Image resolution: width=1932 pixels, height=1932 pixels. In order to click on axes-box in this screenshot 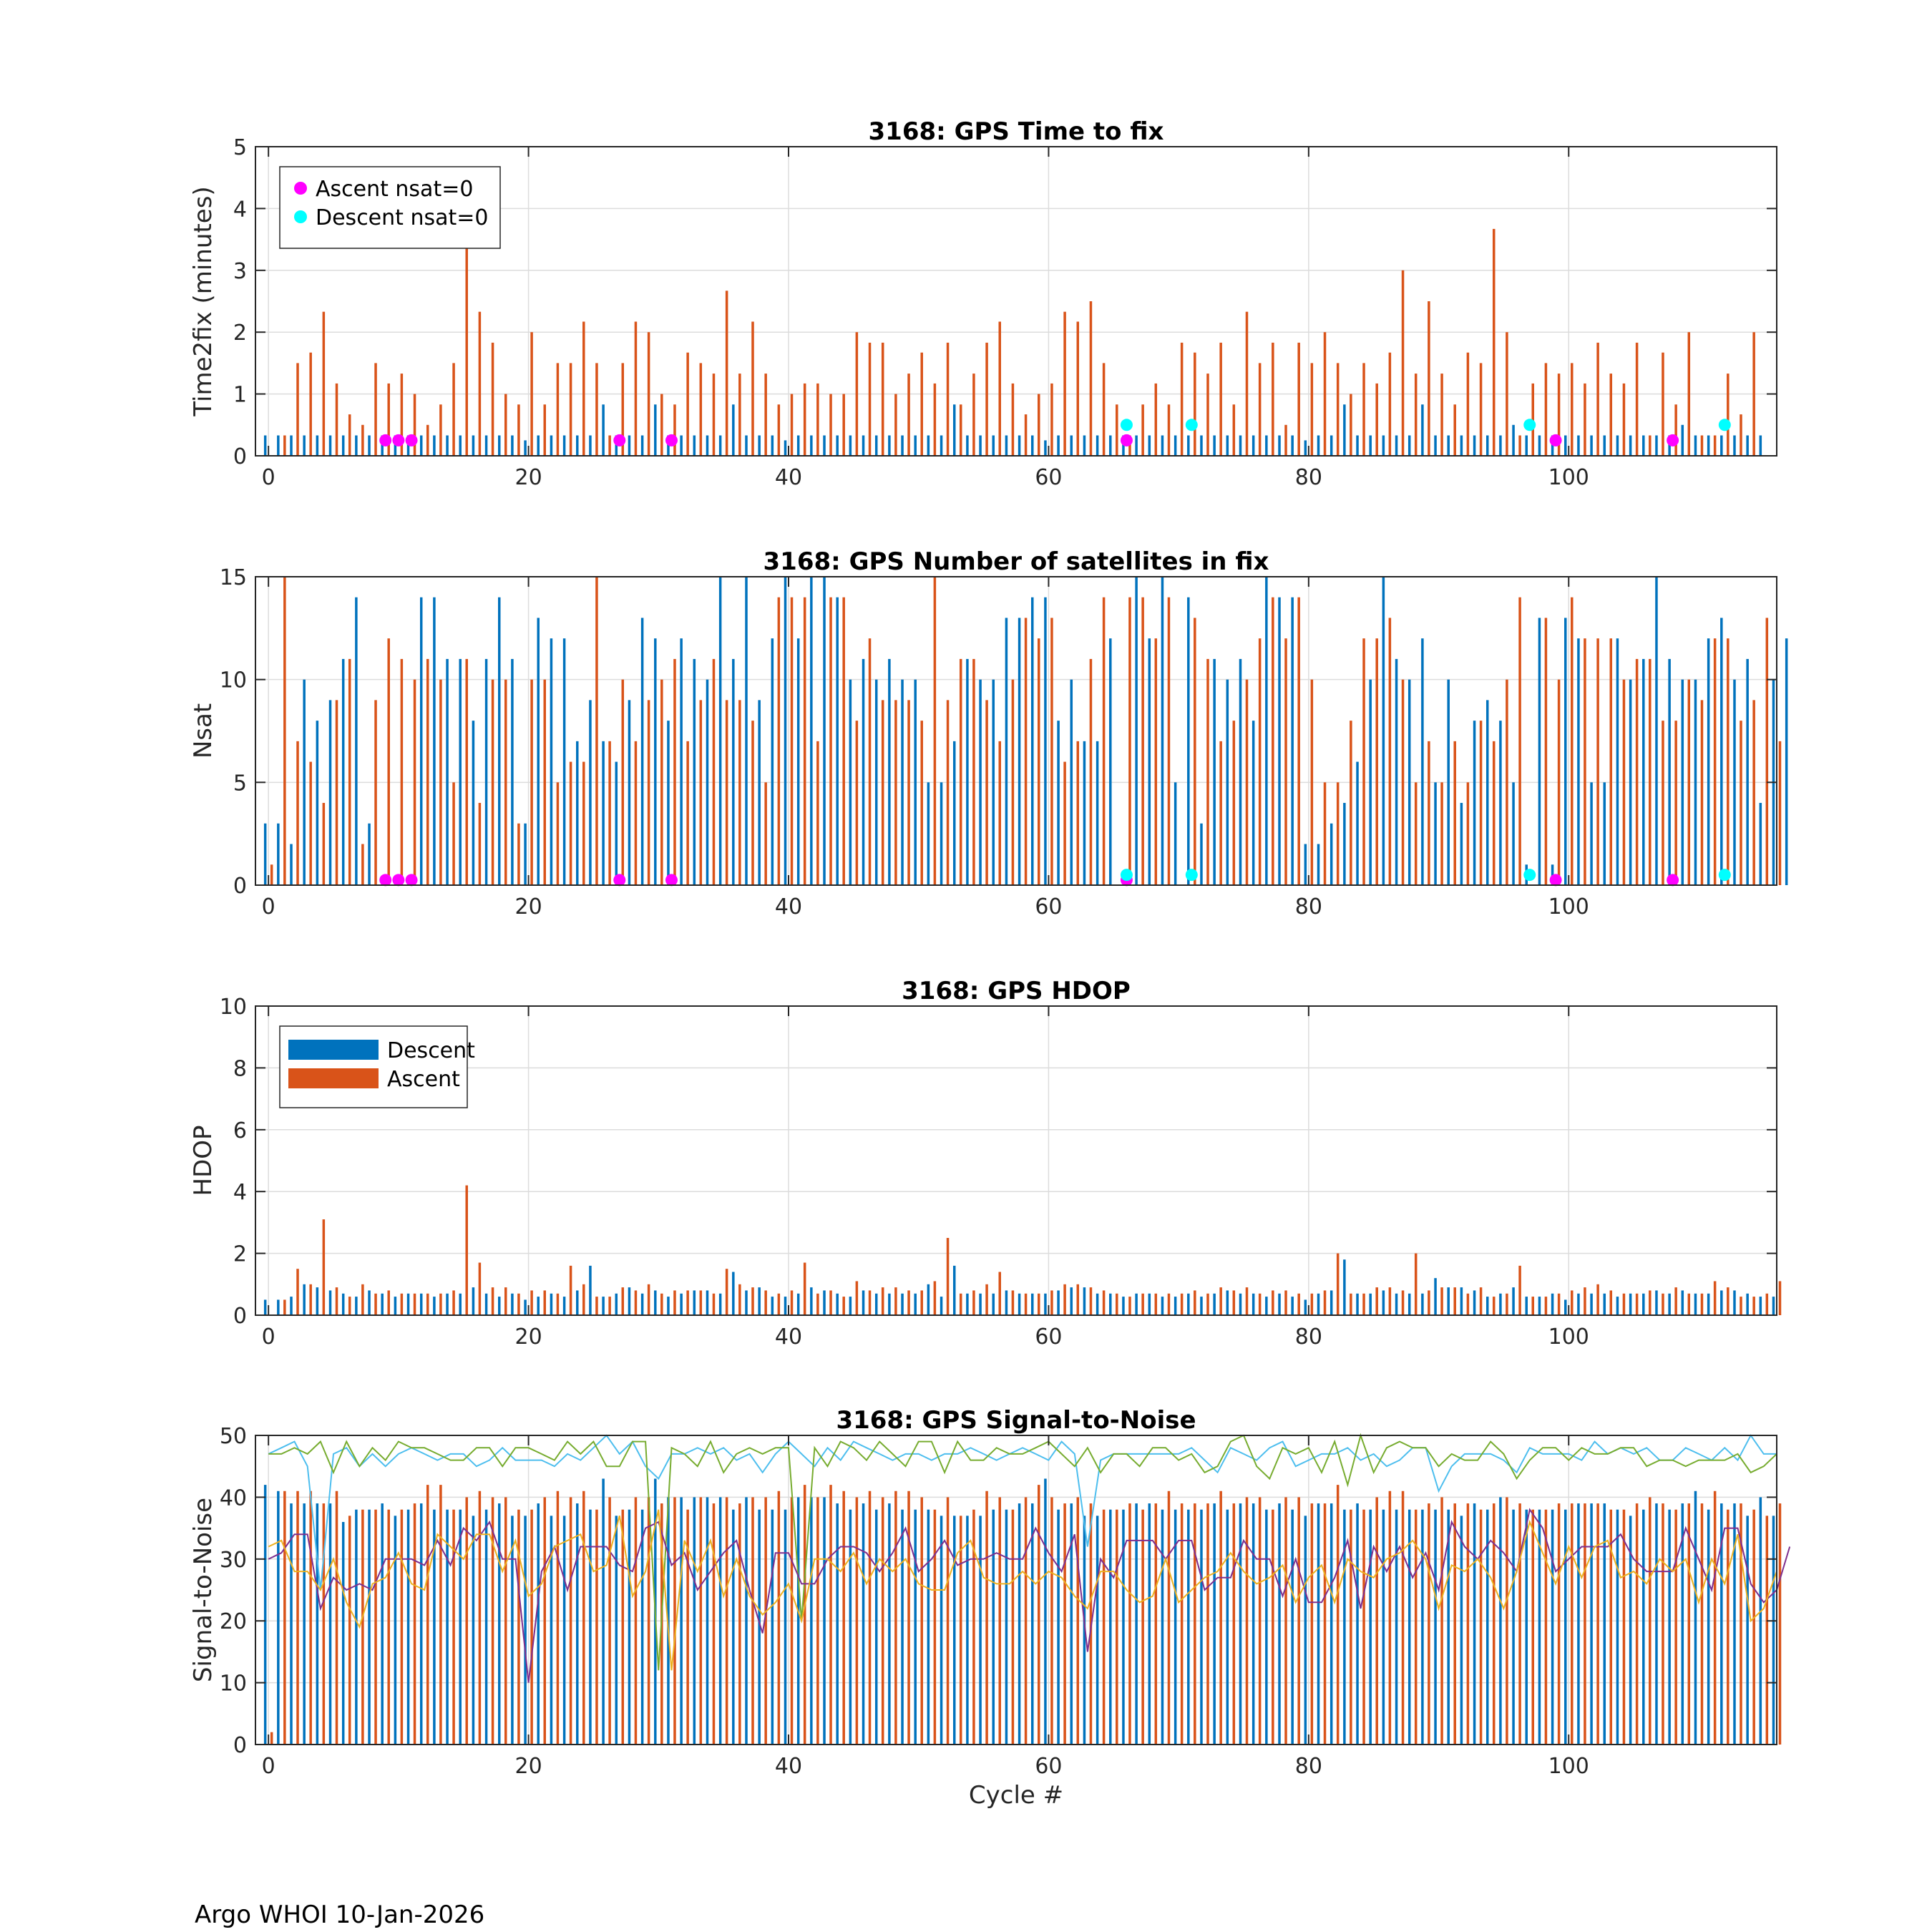, I will do `click(1016, 731)`.